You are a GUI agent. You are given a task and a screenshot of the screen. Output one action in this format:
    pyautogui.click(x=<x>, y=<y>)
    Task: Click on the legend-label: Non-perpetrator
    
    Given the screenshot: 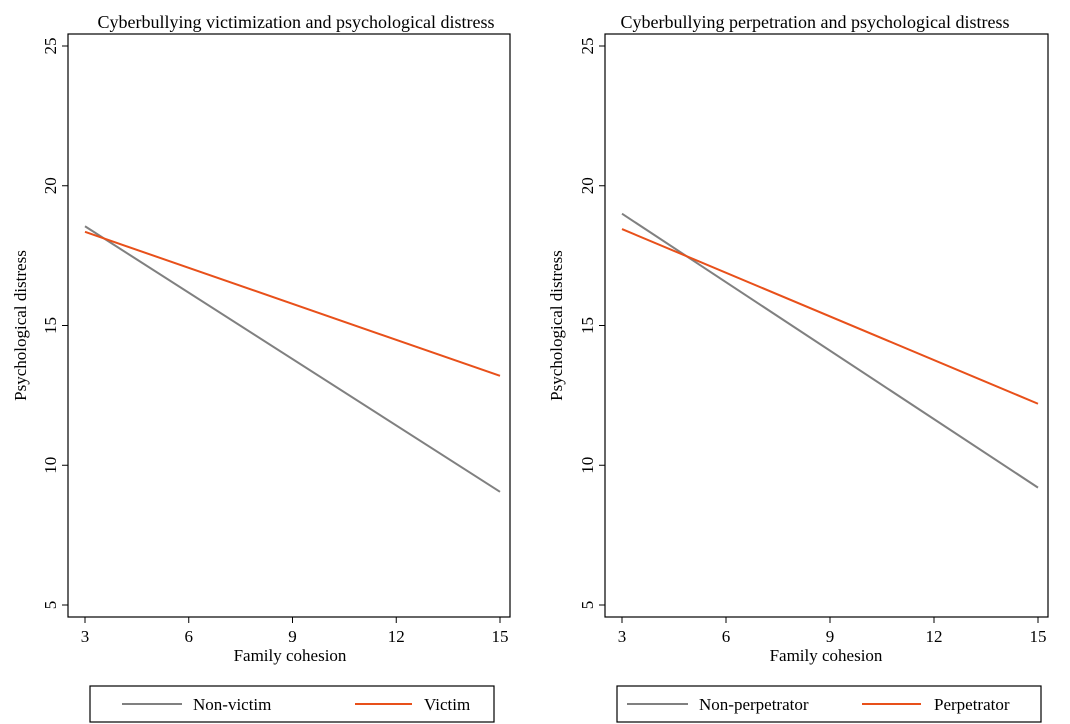 What is the action you would take?
    pyautogui.click(x=754, y=704)
    